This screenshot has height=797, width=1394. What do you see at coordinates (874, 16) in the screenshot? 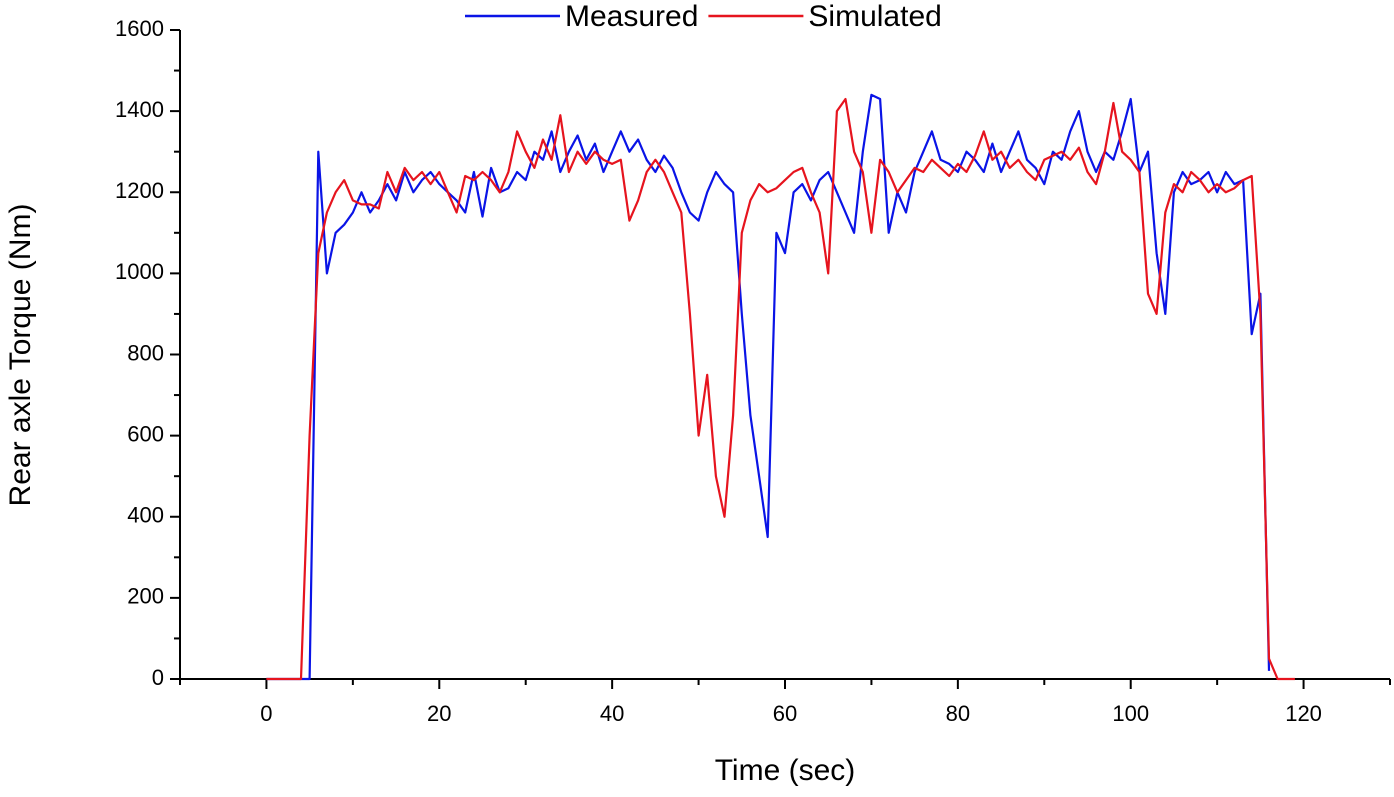
I see `legend-label: Simulated` at bounding box center [874, 16].